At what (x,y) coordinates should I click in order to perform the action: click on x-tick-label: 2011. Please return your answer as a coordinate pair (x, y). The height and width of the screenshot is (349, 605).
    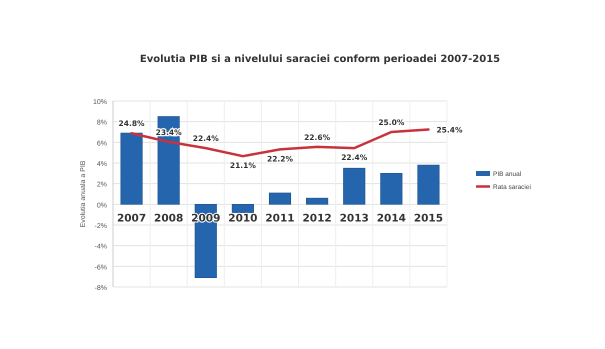
    Looking at the image, I should click on (280, 218).